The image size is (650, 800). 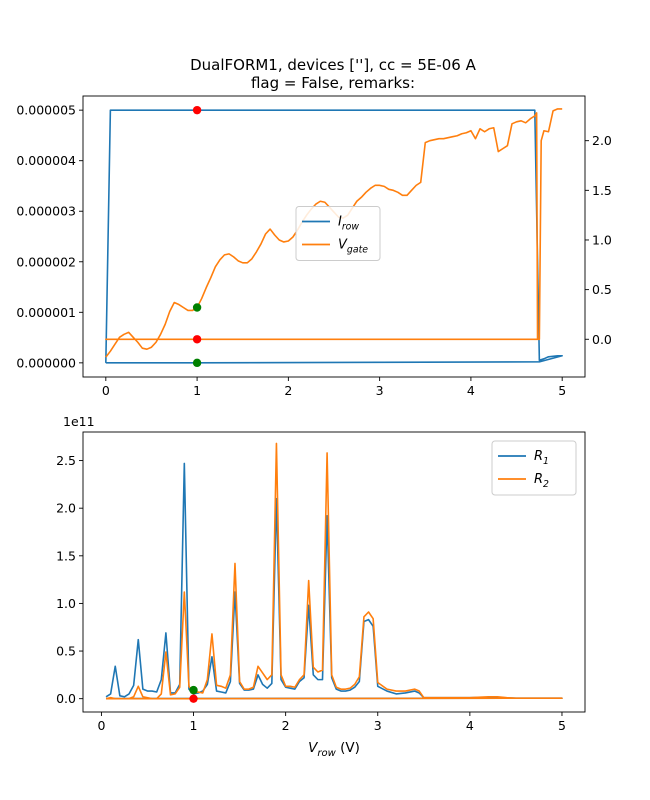 What do you see at coordinates (546, 484) in the screenshot?
I see `legend-label-sub: 2` at bounding box center [546, 484].